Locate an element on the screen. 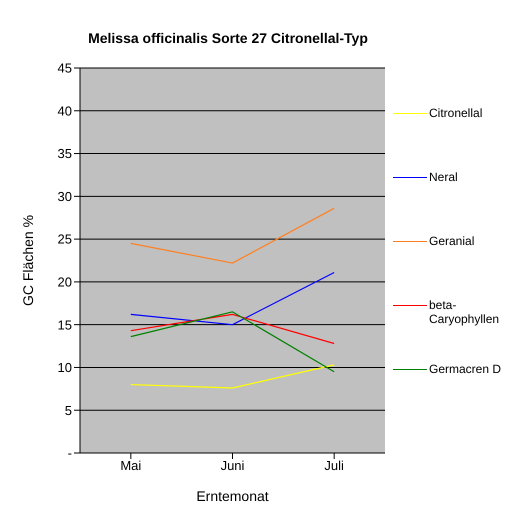 This screenshot has width=509, height=525. y-tick-label: - is located at coordinates (70, 453).